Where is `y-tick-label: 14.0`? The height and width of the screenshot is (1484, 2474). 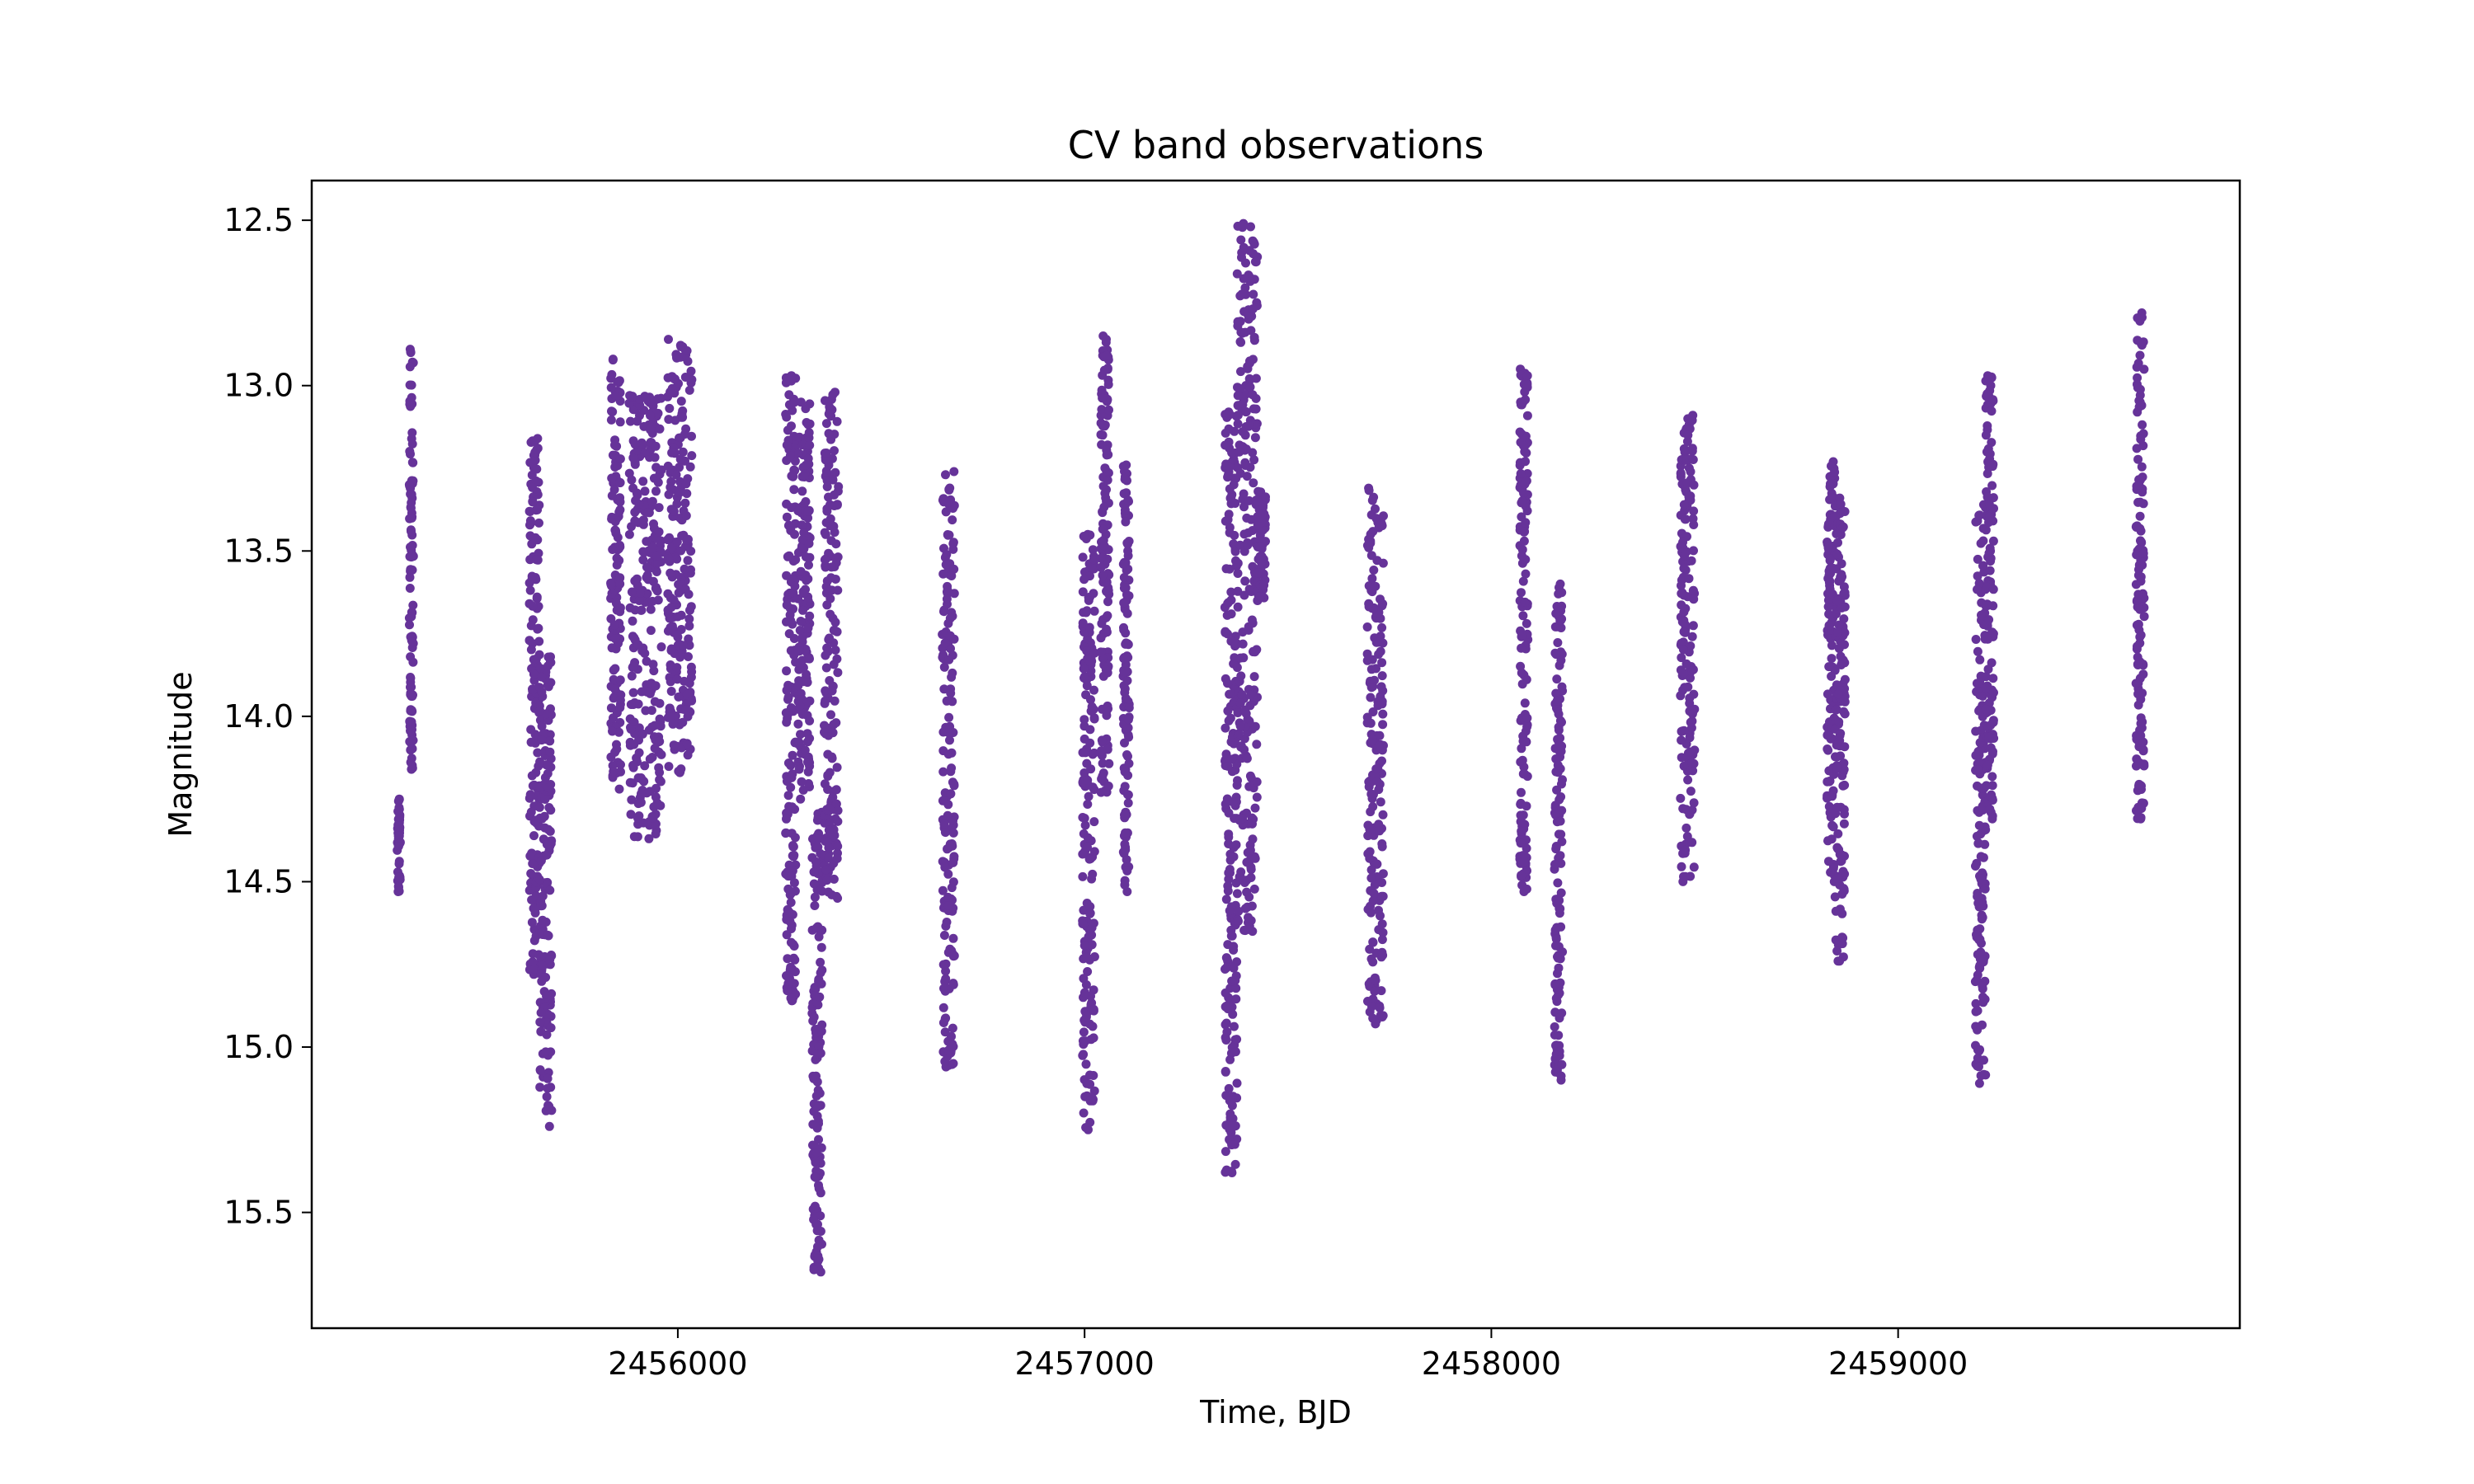
y-tick-label: 14.0 is located at coordinates (258, 716).